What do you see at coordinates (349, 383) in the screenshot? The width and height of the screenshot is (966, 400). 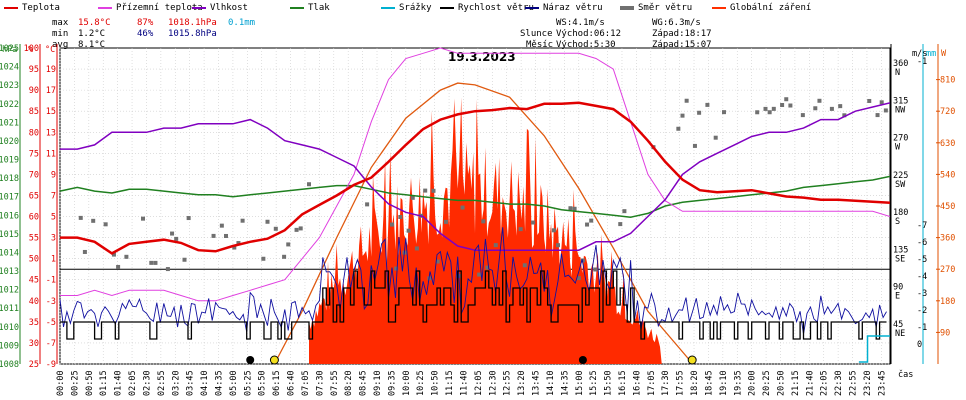 I see `x-tick-label: 08:20` at bounding box center [349, 383].